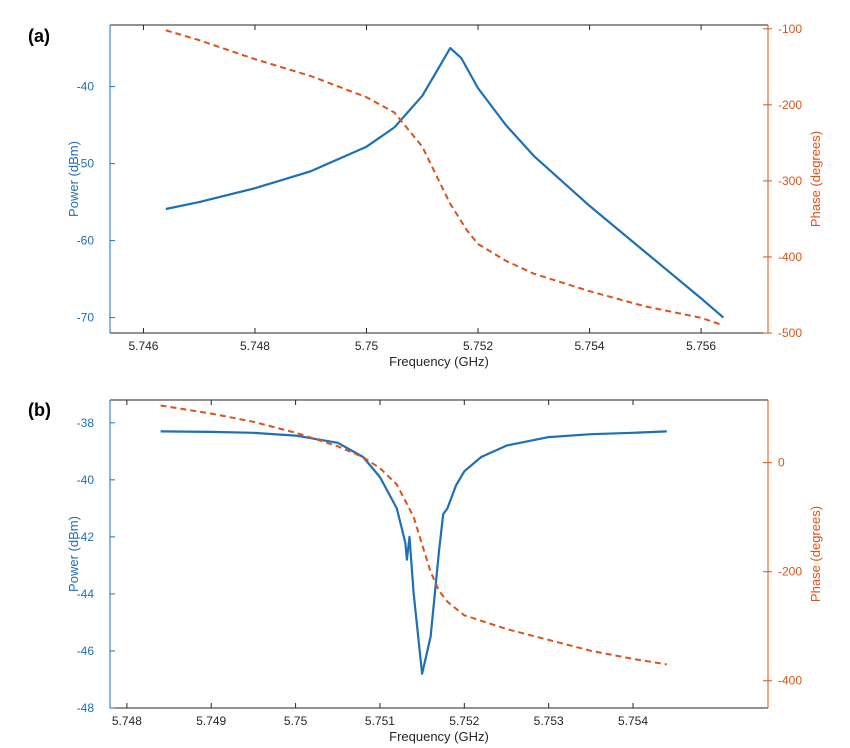 This screenshot has height=748, width=850. I want to click on y-right-tick-label: -500, so click(790, 333).